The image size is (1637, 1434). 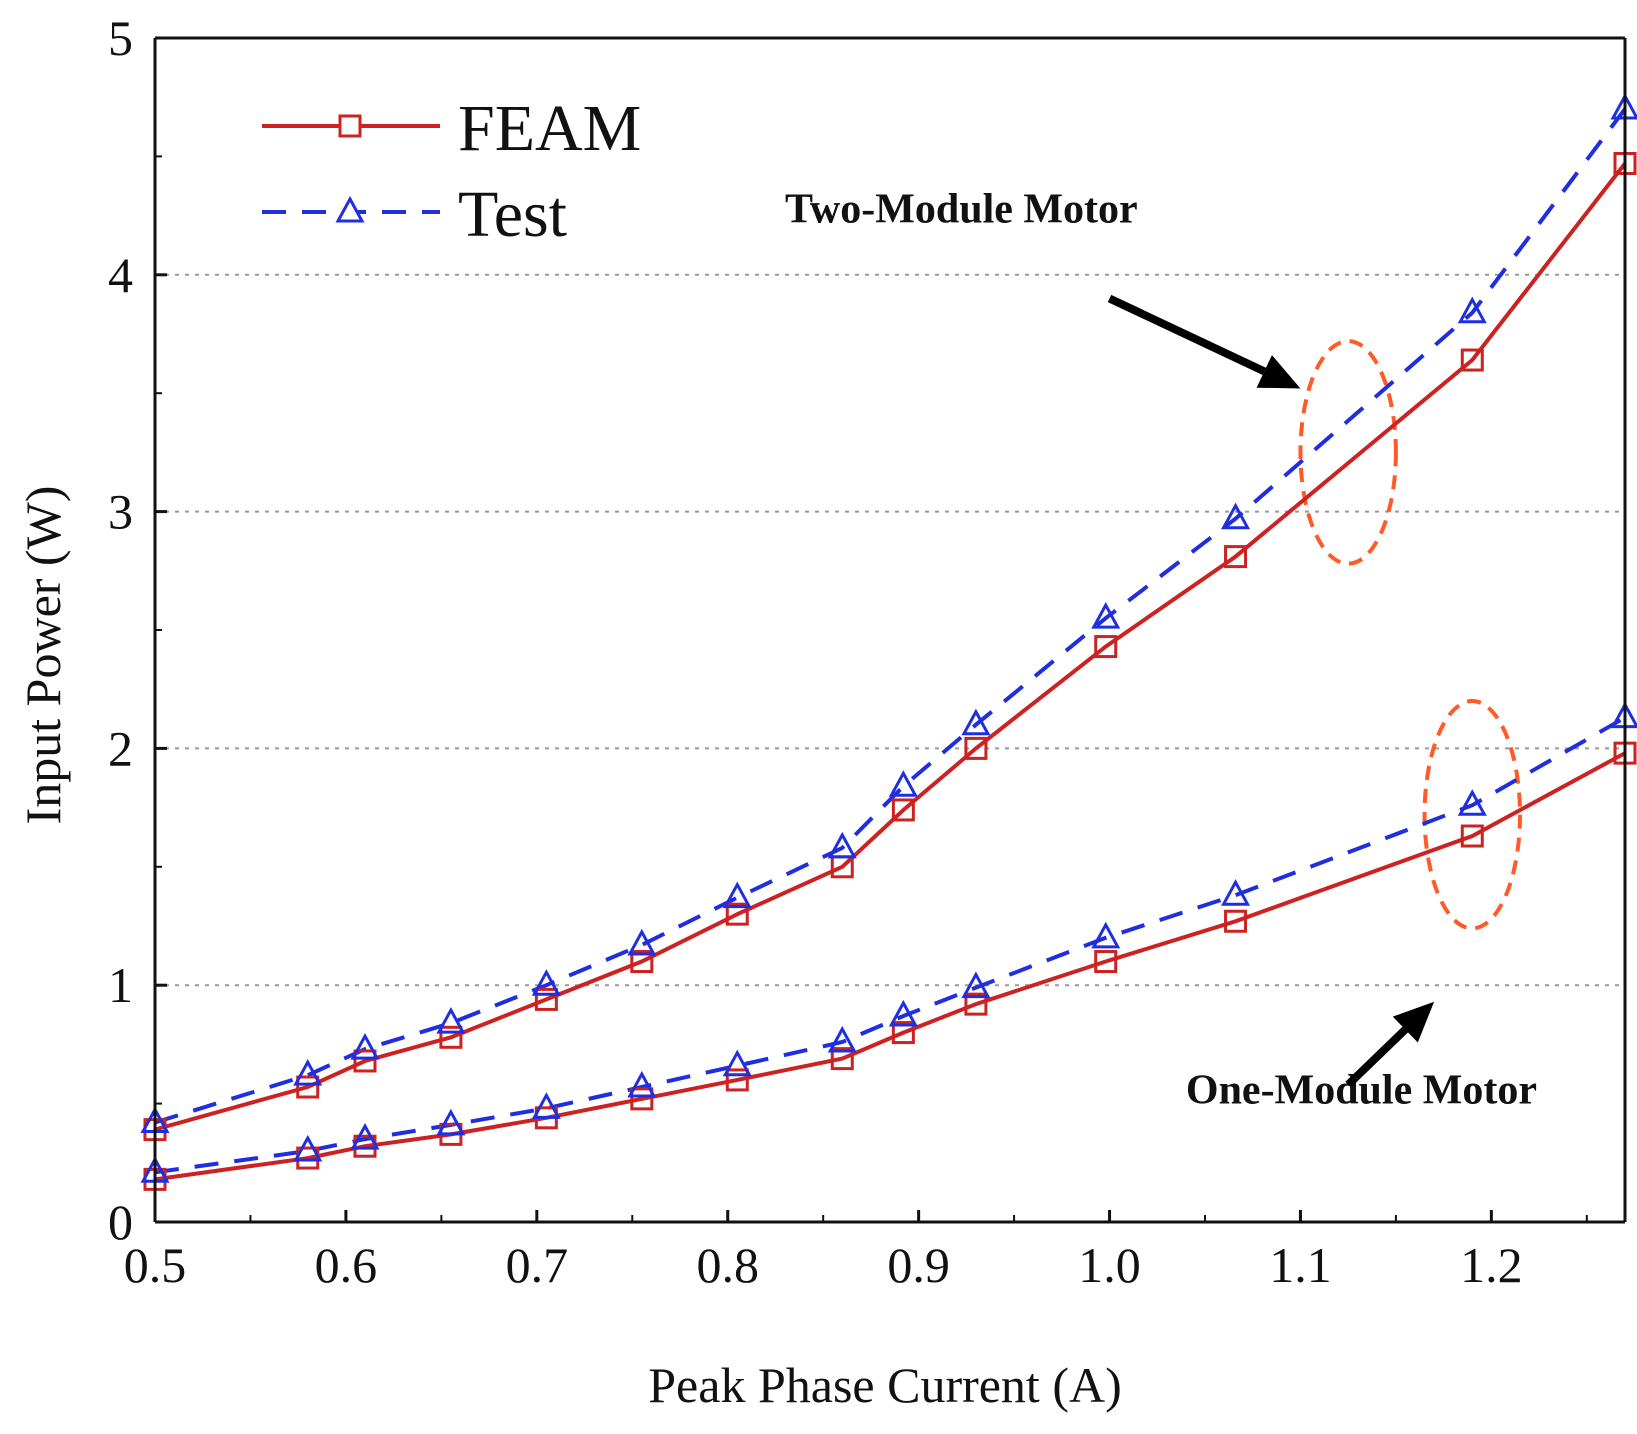 I want to click on y-tick-label: 4, so click(x=120, y=275).